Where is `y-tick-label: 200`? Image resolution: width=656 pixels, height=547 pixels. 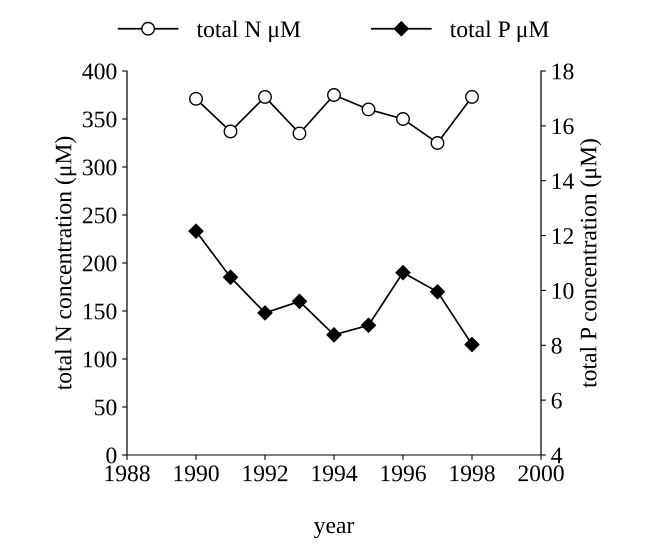 y-tick-label: 200 is located at coordinates (99, 263).